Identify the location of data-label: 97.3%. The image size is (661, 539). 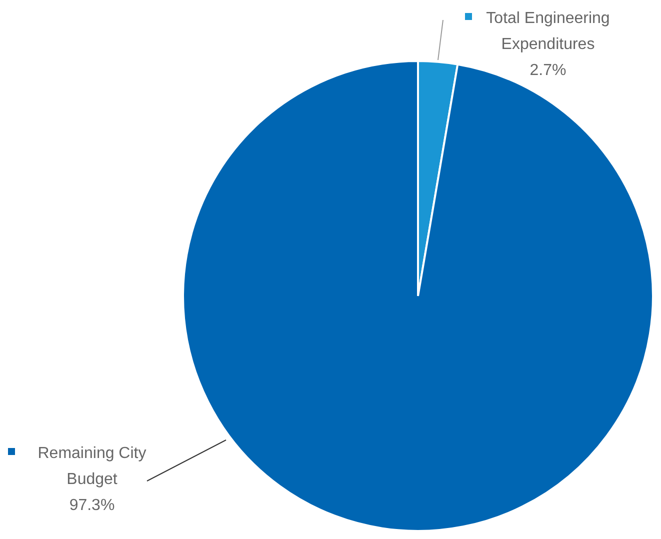
(92, 505).